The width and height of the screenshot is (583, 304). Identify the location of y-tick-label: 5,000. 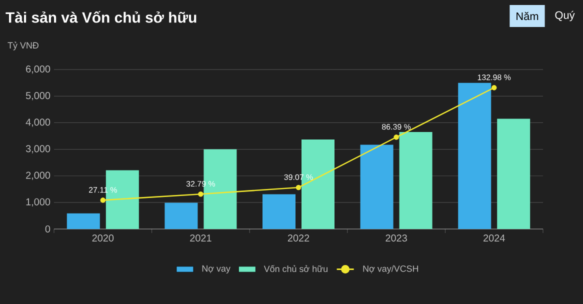
(38, 96).